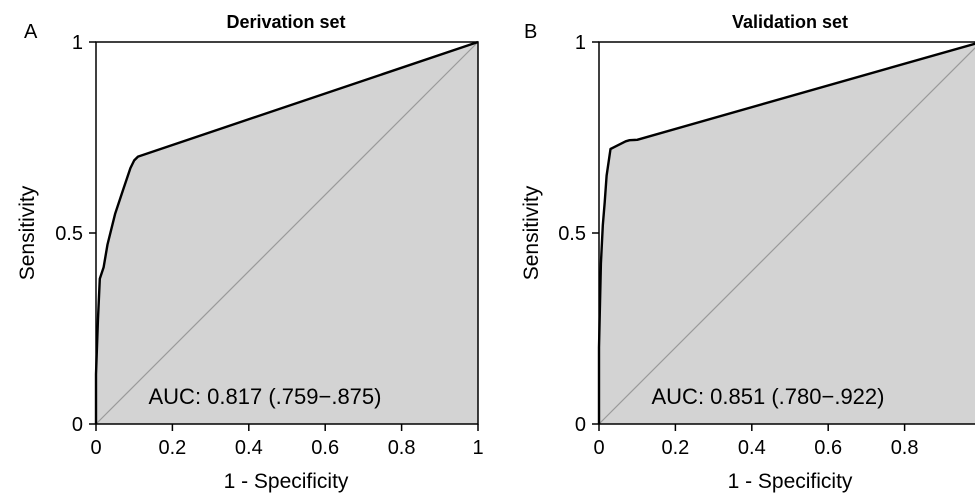 The height and width of the screenshot is (494, 975). I want to click on x-tick-label: 1, so click(477, 448).